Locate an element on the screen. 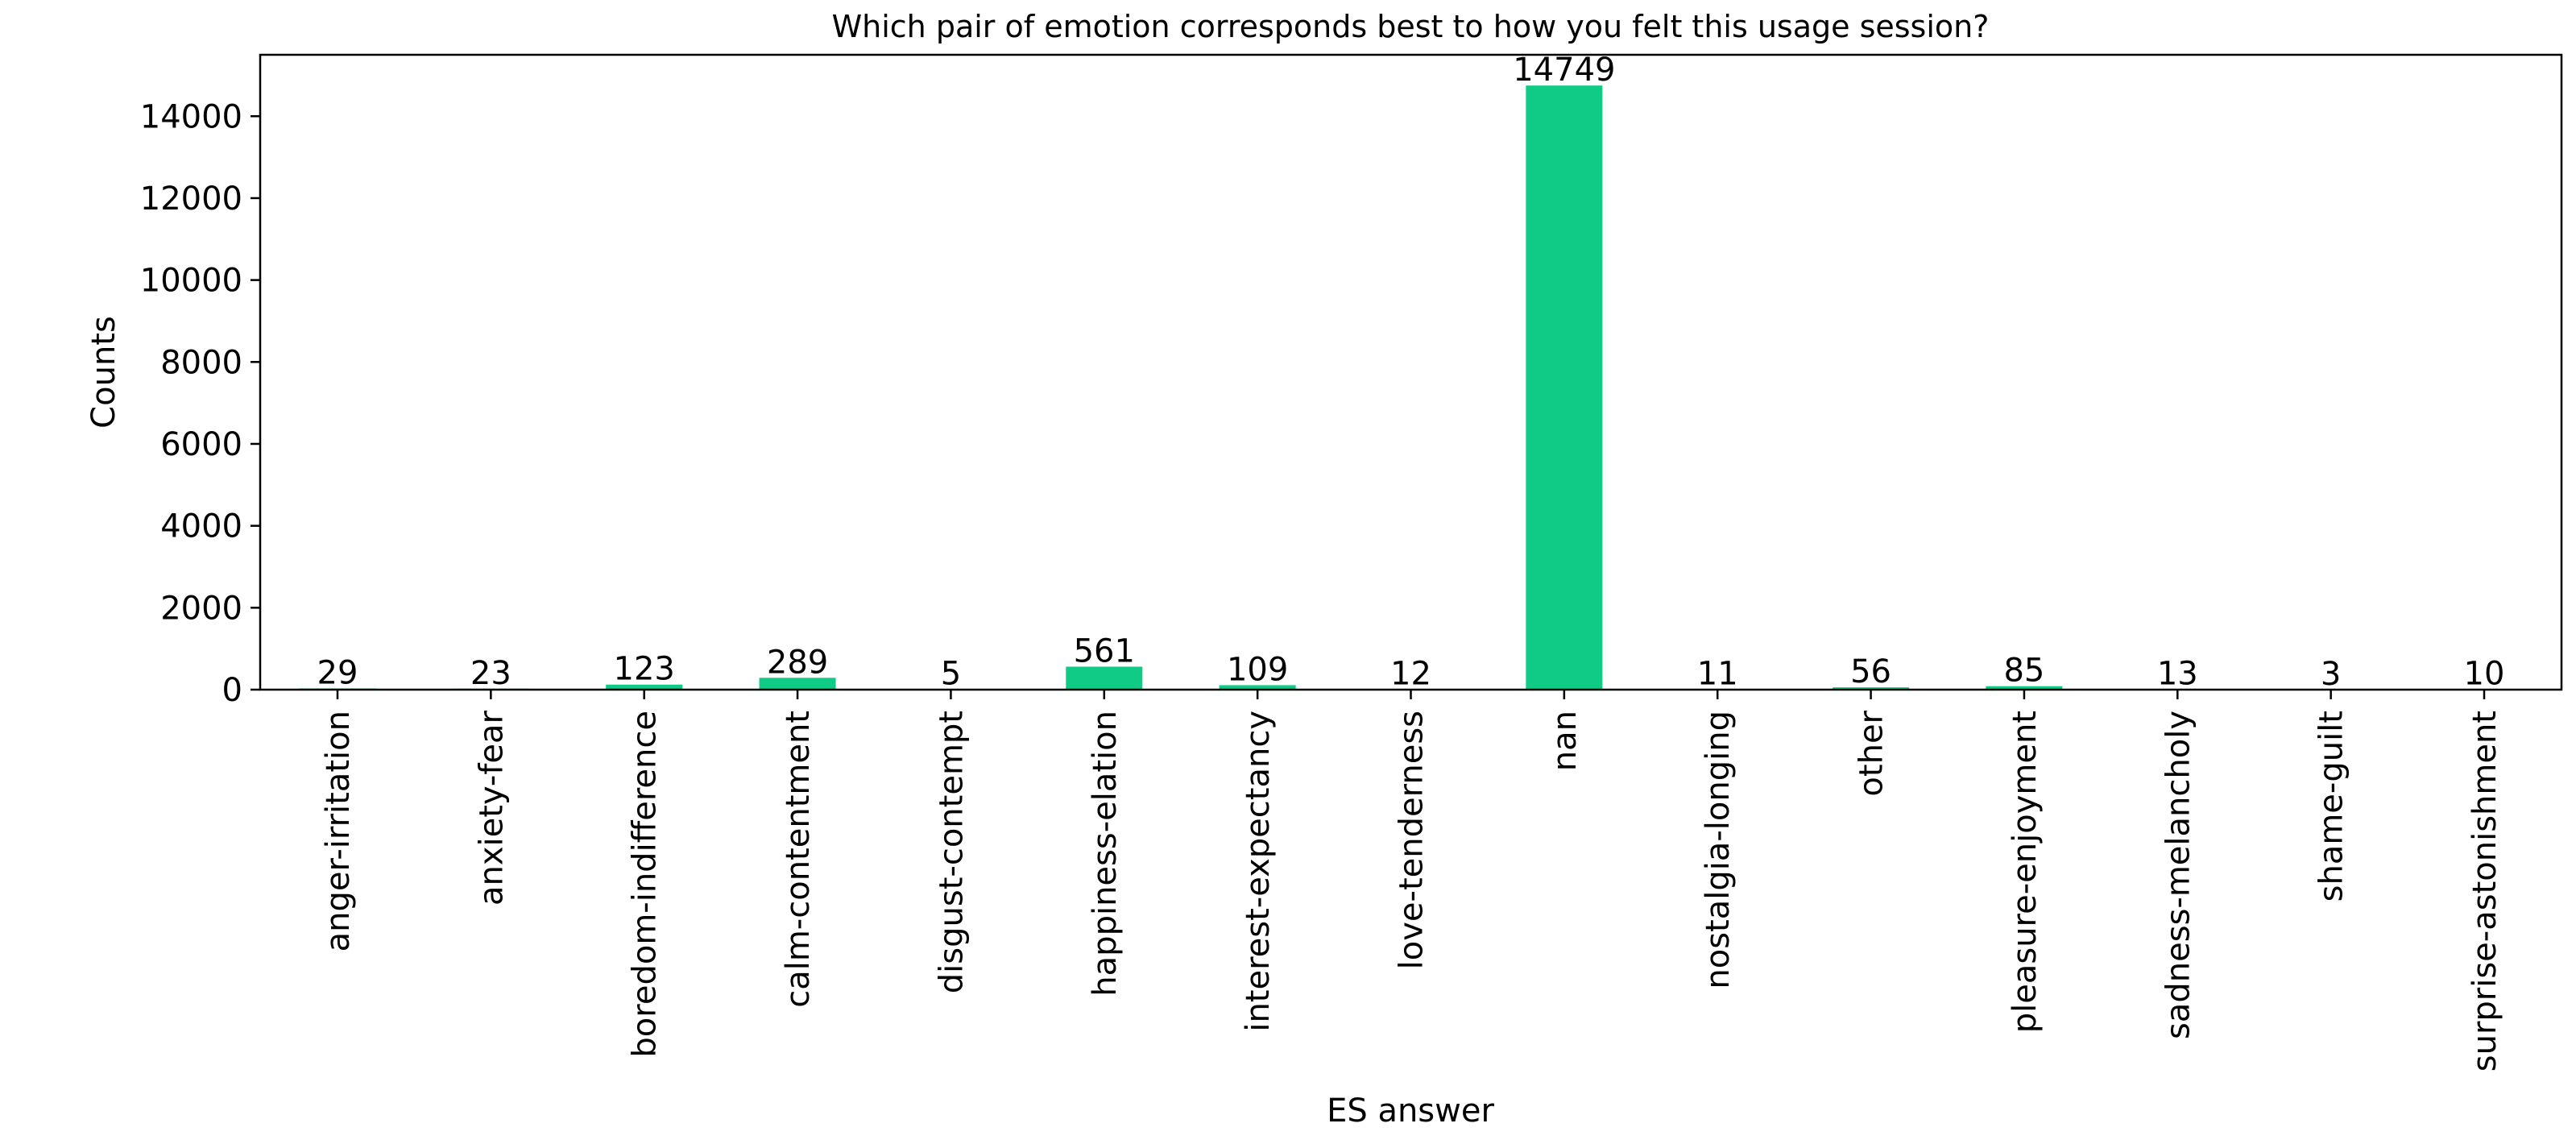  y-tick-label: 0 is located at coordinates (232, 690).